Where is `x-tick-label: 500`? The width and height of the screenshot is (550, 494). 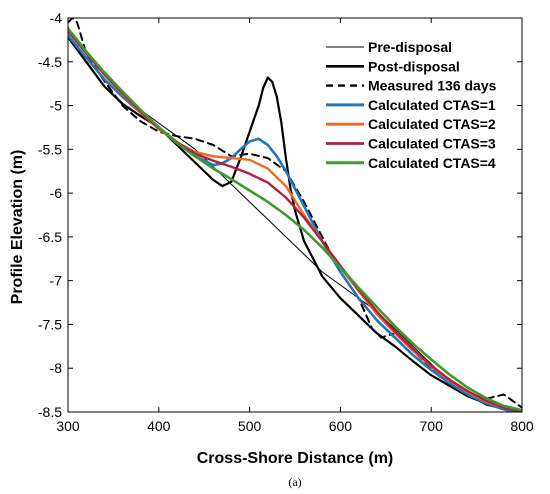 x-tick-label: 500 is located at coordinates (250, 426).